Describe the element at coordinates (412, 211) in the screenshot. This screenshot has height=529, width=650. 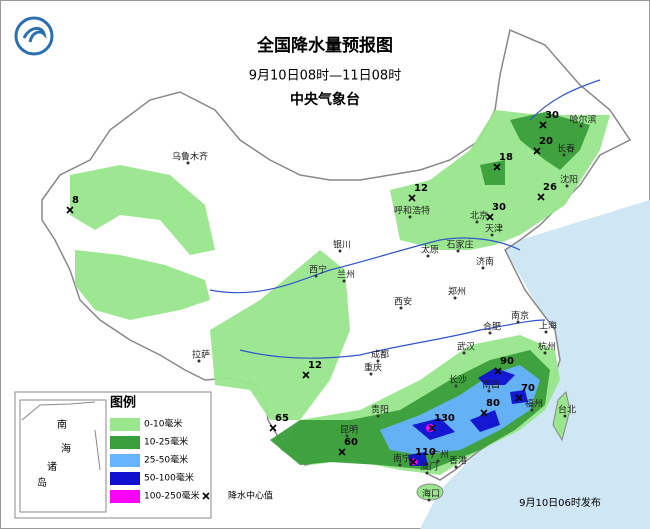
I see `city-label: 呼和浩特` at that location.